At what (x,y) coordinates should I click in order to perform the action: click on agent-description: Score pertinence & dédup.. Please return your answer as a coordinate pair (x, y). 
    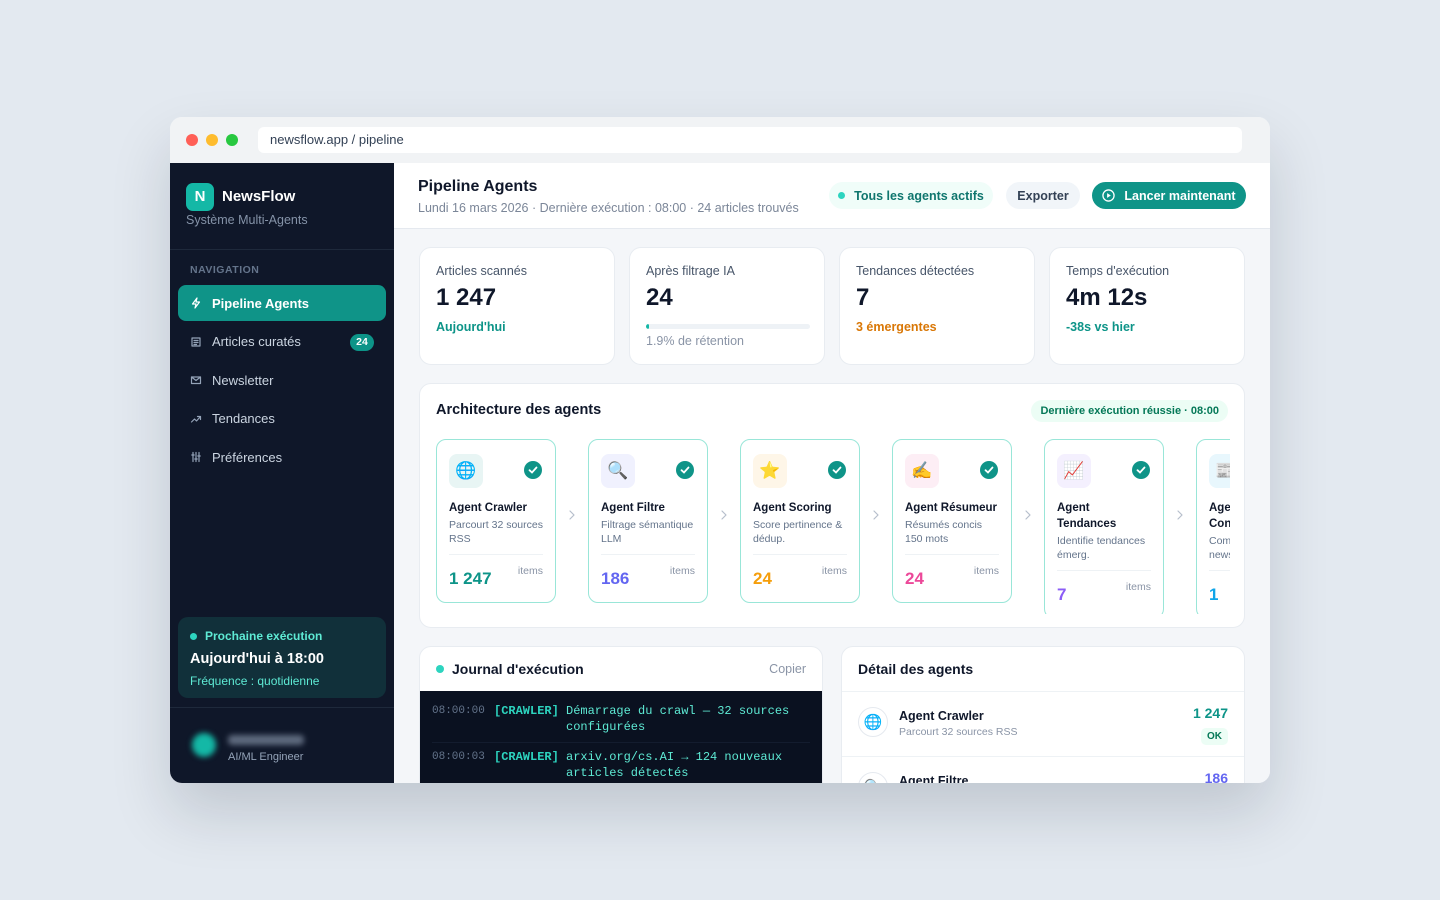
    Looking at the image, I should click on (798, 532).